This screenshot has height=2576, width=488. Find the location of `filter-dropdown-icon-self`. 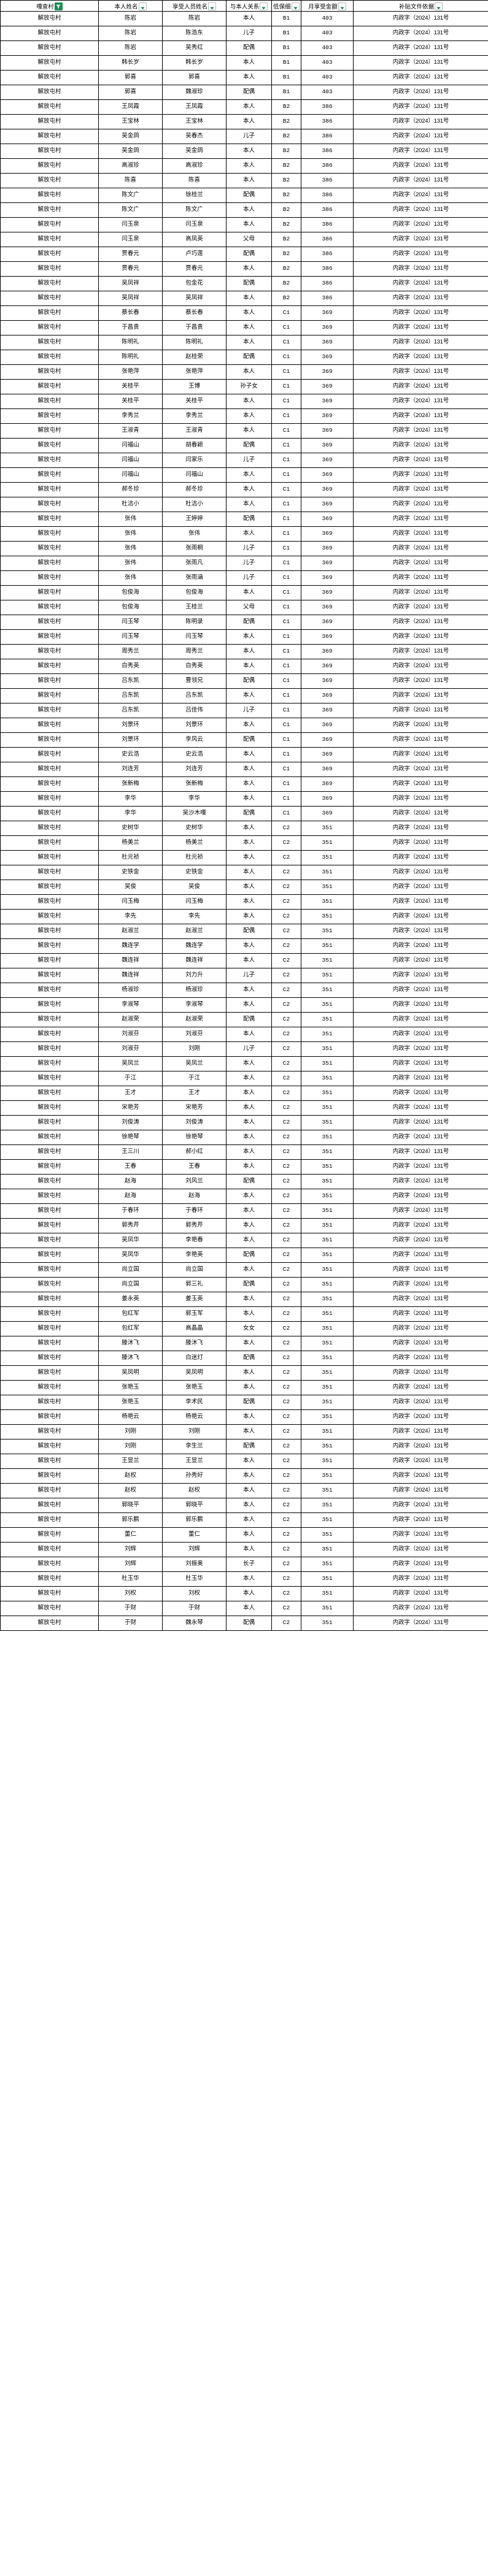

filter-dropdown-icon-self is located at coordinates (142, 6).